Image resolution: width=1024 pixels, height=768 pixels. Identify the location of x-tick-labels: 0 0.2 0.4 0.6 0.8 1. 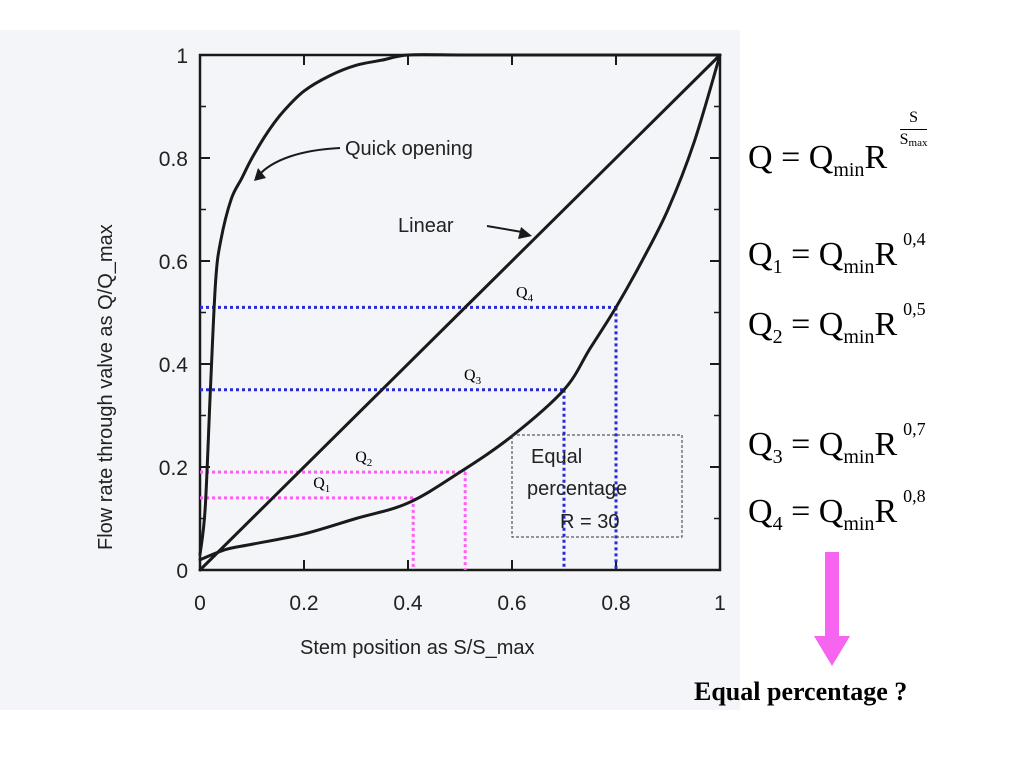
(460, 603).